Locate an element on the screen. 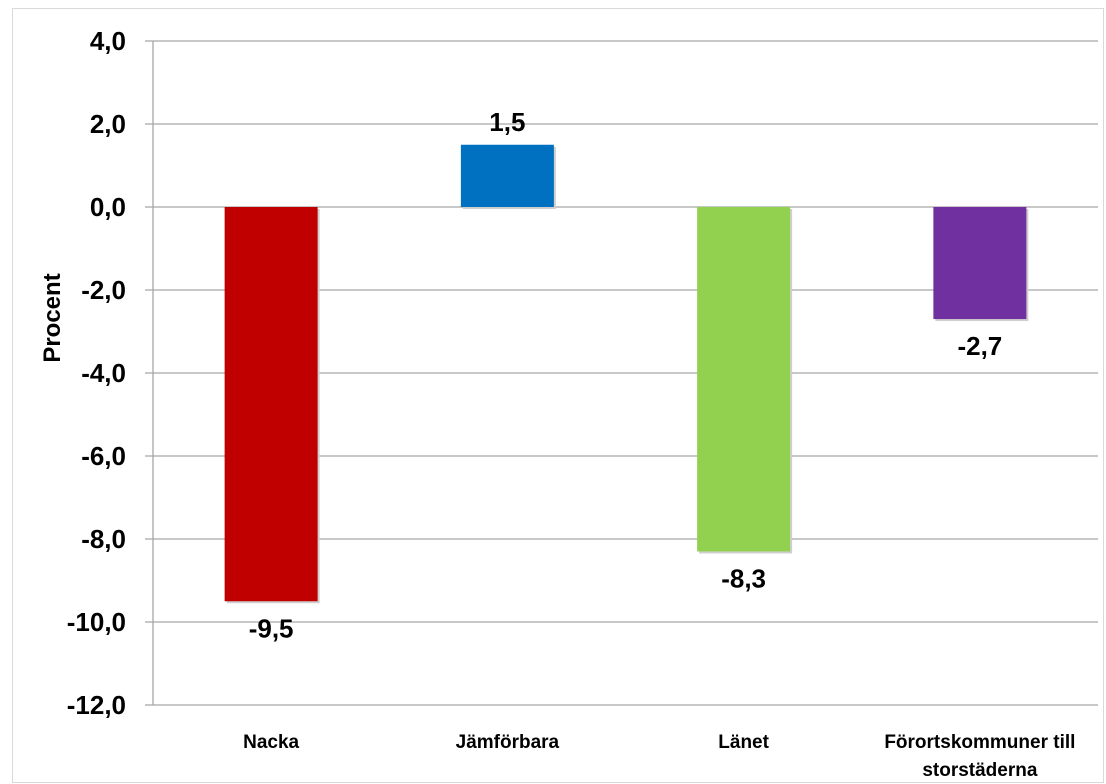  y-tick-label: 0,0 is located at coordinates (108, 207).